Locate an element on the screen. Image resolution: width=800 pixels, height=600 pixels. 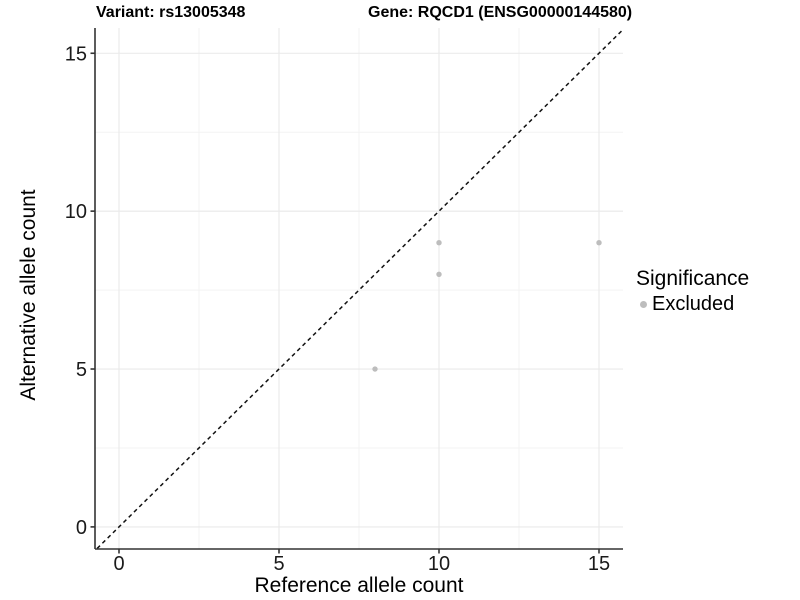
x-tick-label: 10 is located at coordinates (439, 564).